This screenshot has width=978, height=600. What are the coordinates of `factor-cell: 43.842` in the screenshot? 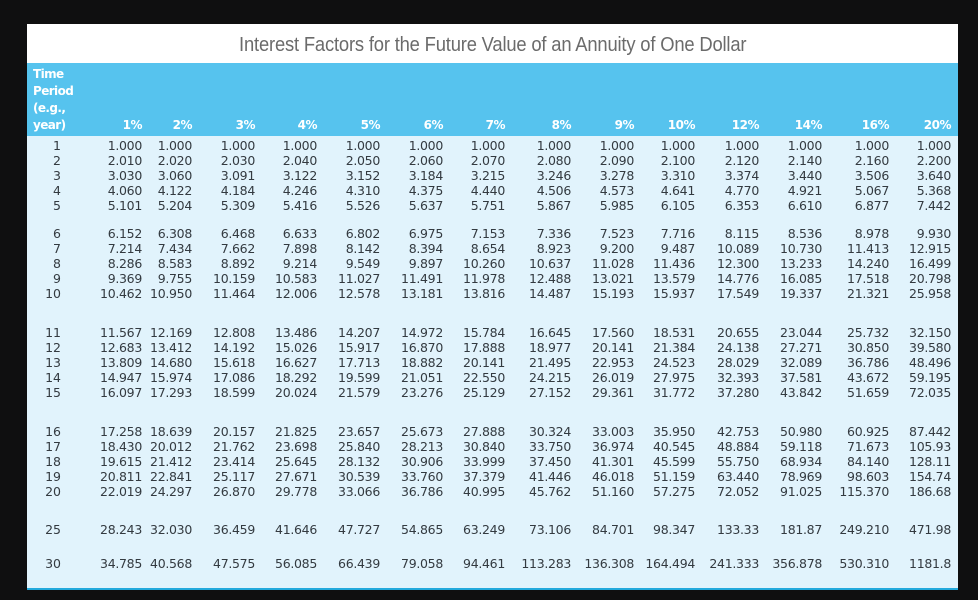 It's located at (801, 392).